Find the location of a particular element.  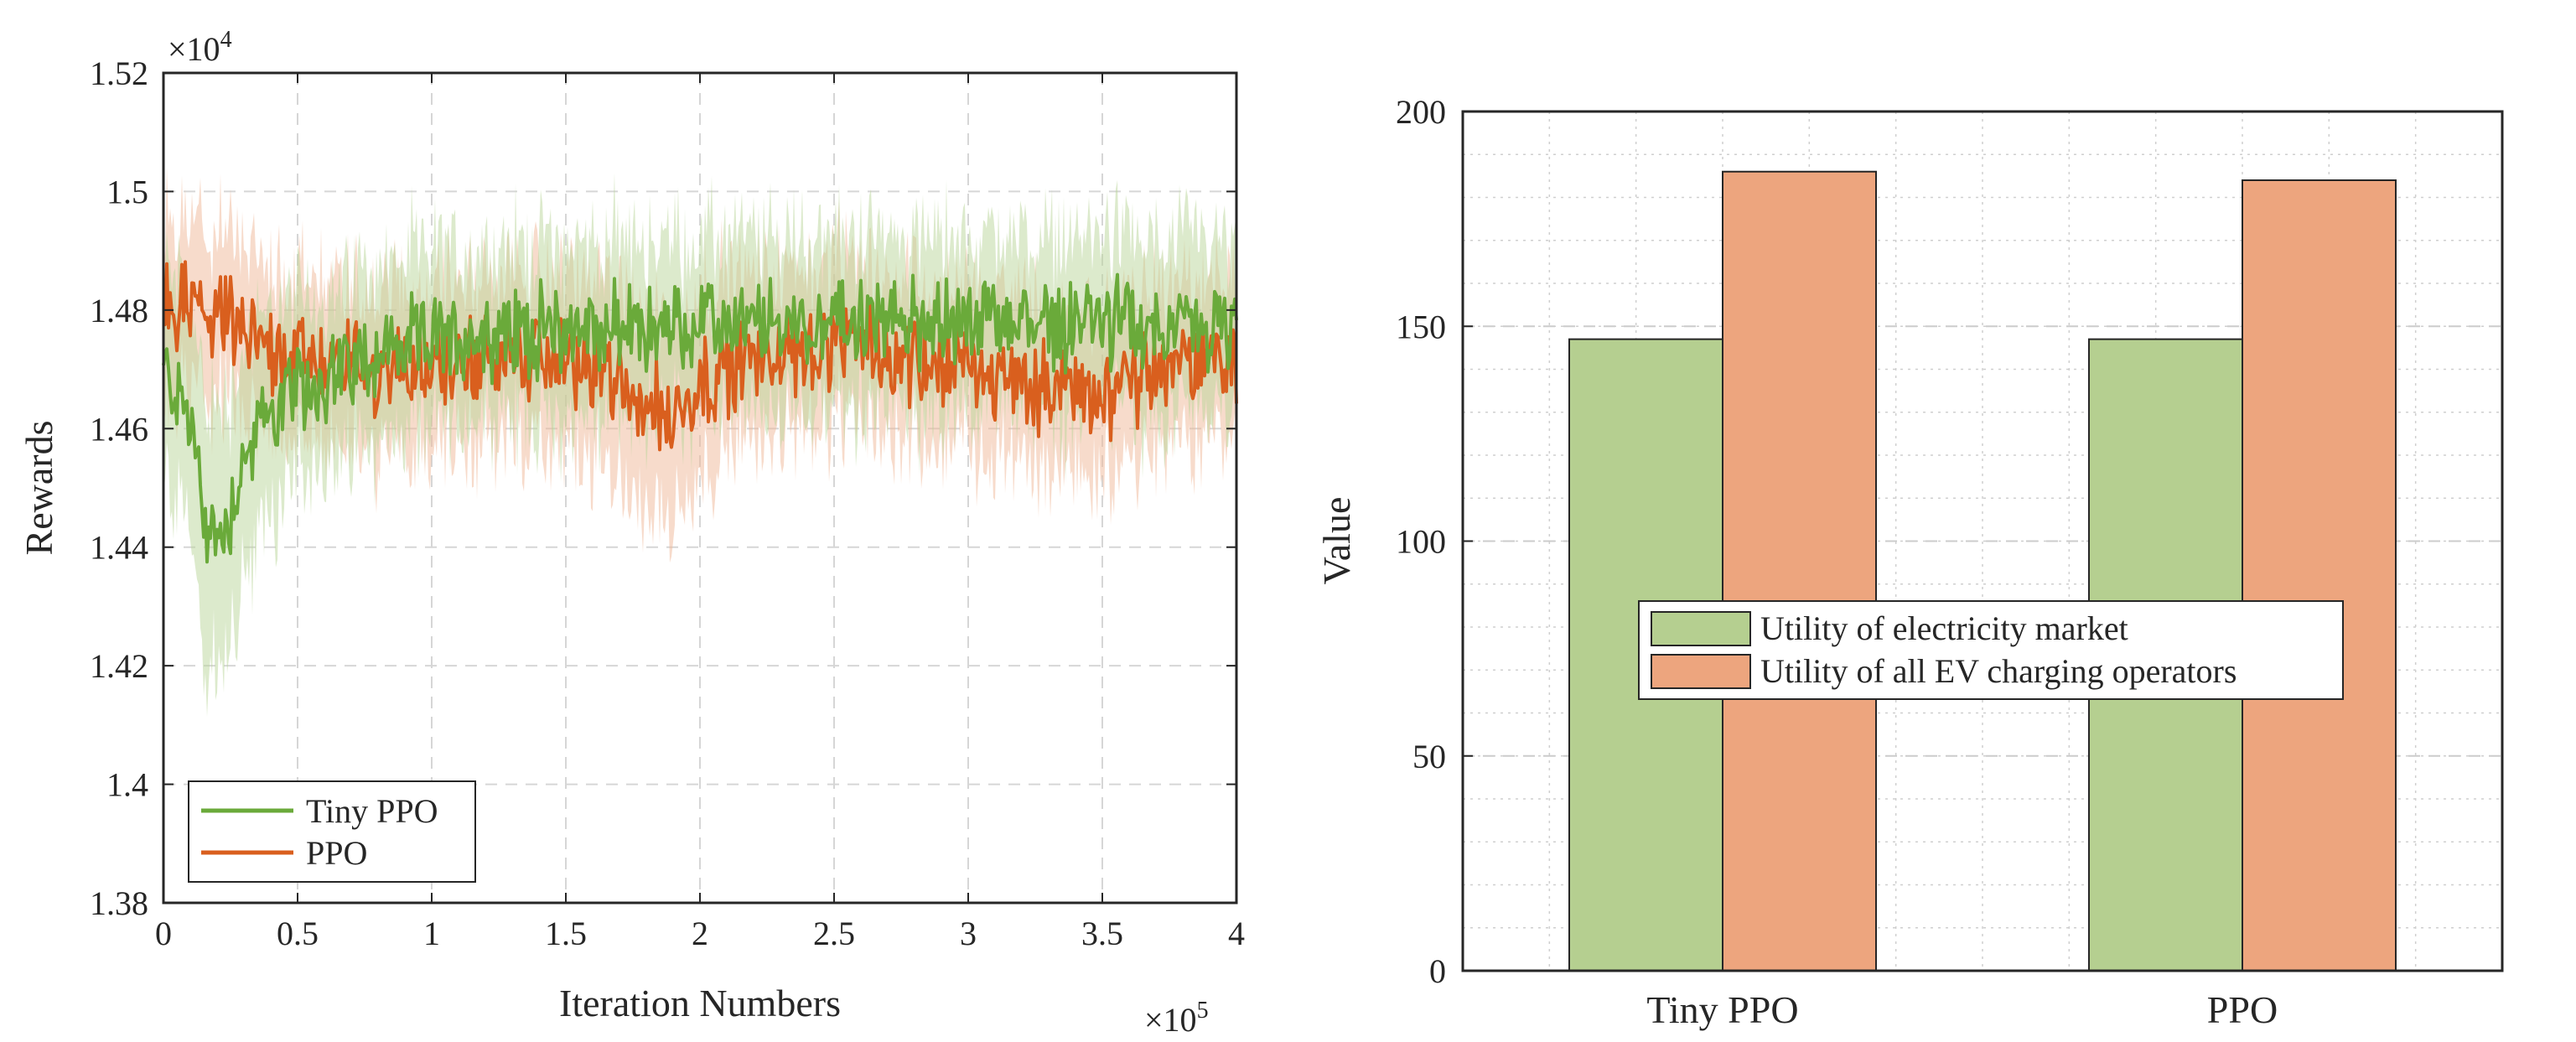

series-line-tiny-ppo is located at coordinates (700, 418).